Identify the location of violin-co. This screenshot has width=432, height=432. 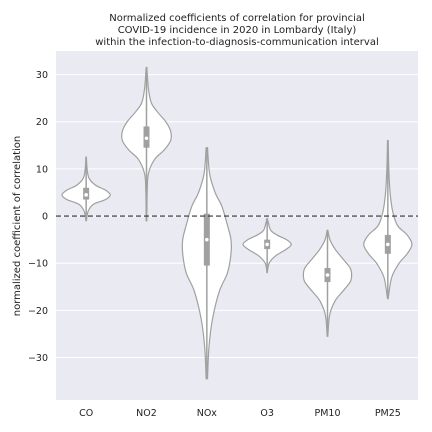
(86, 189).